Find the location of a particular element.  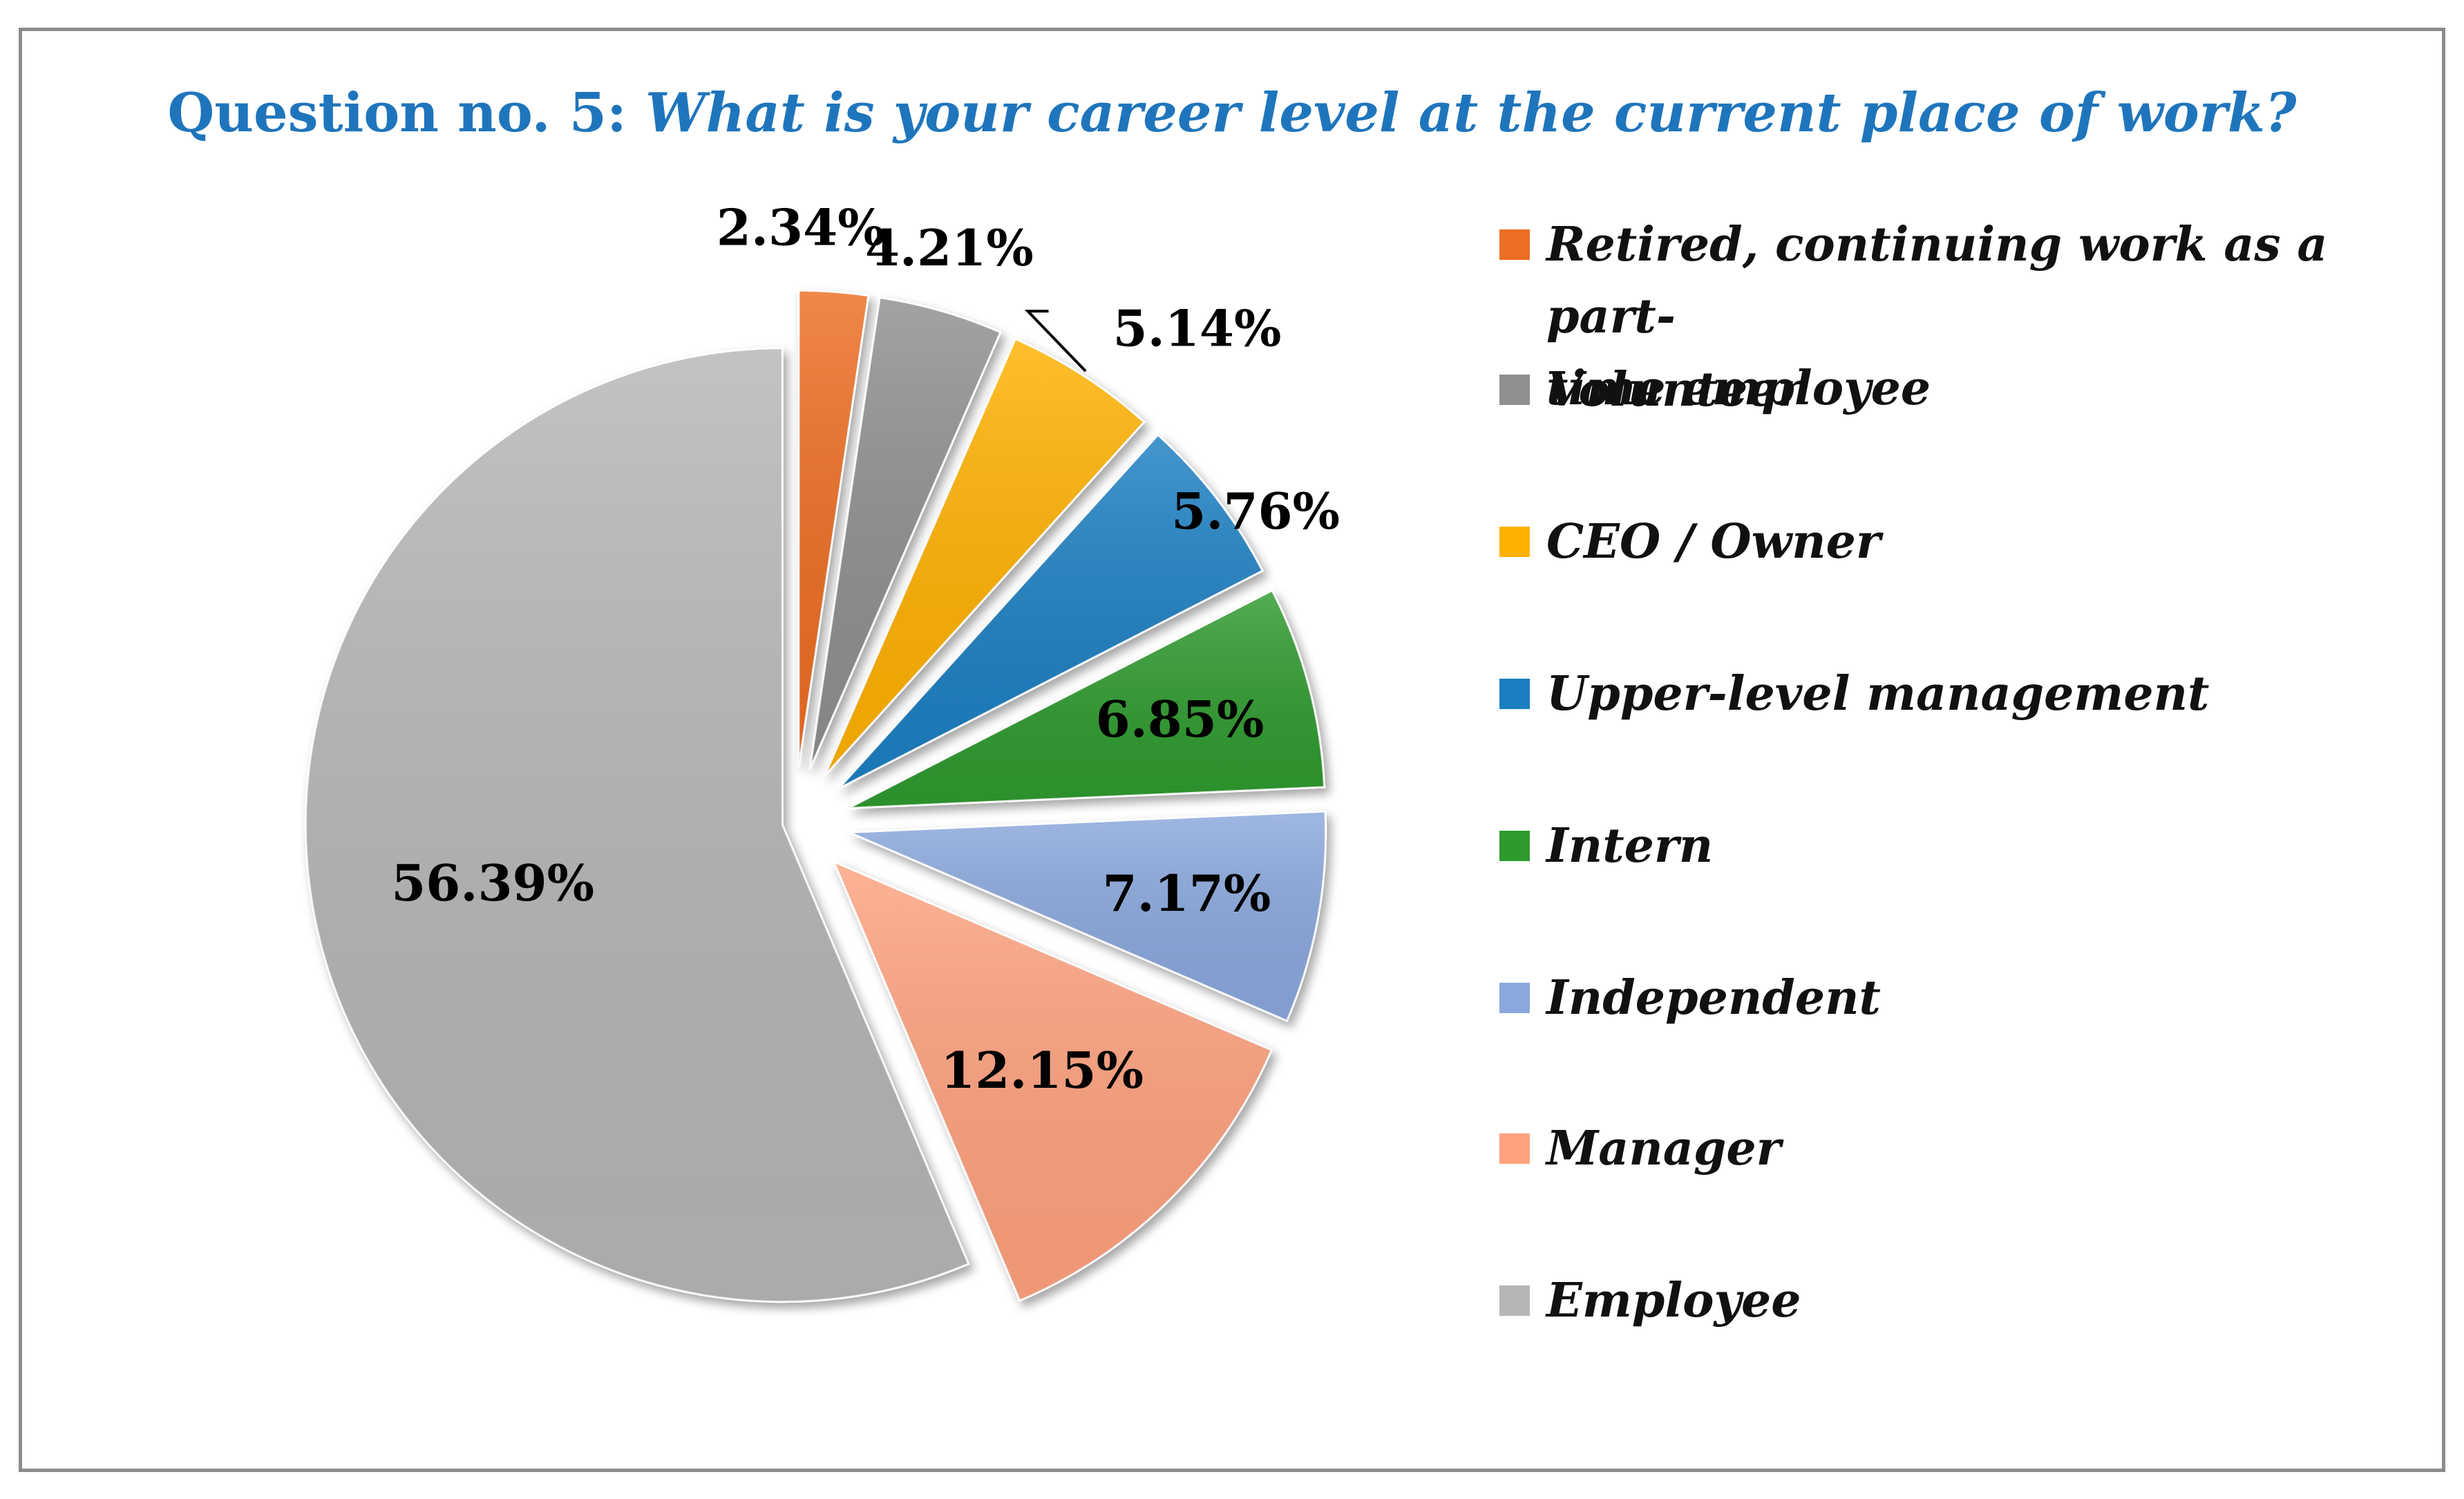

legend-label-line: Independent is located at coordinates (1713, 998).